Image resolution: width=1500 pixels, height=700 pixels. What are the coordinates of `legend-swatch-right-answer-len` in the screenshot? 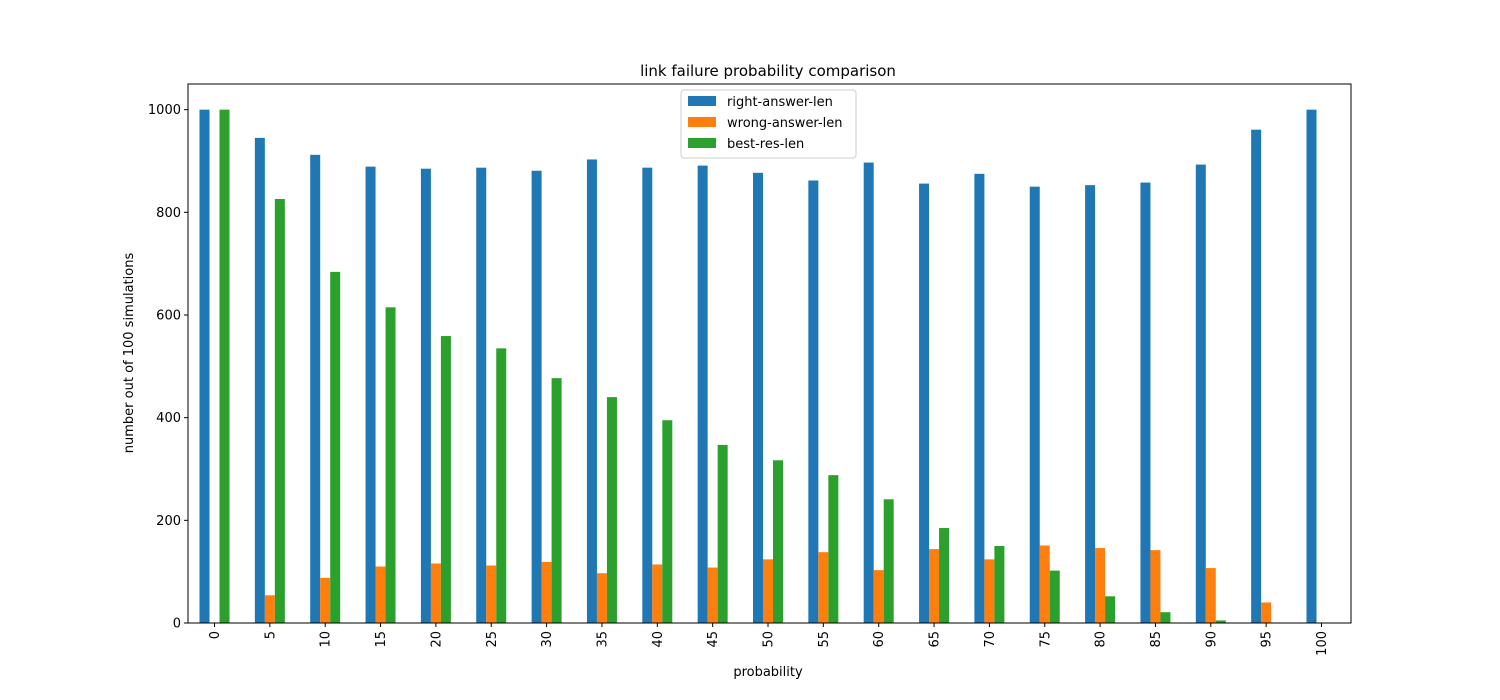 It's located at (702, 101).